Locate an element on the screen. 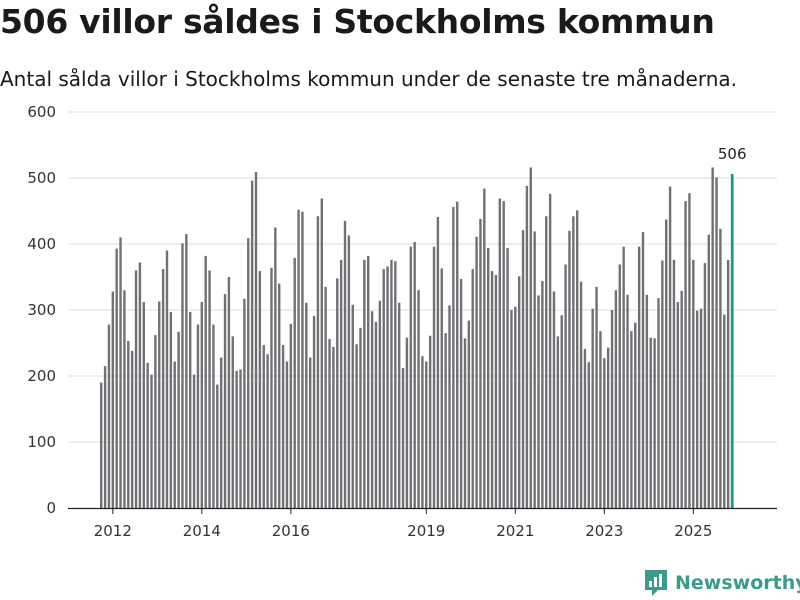 Image resolution: width=800 pixels, height=600 pixels. y-axis: 0 100 200 300 400 500 600 is located at coordinates (41, 310).